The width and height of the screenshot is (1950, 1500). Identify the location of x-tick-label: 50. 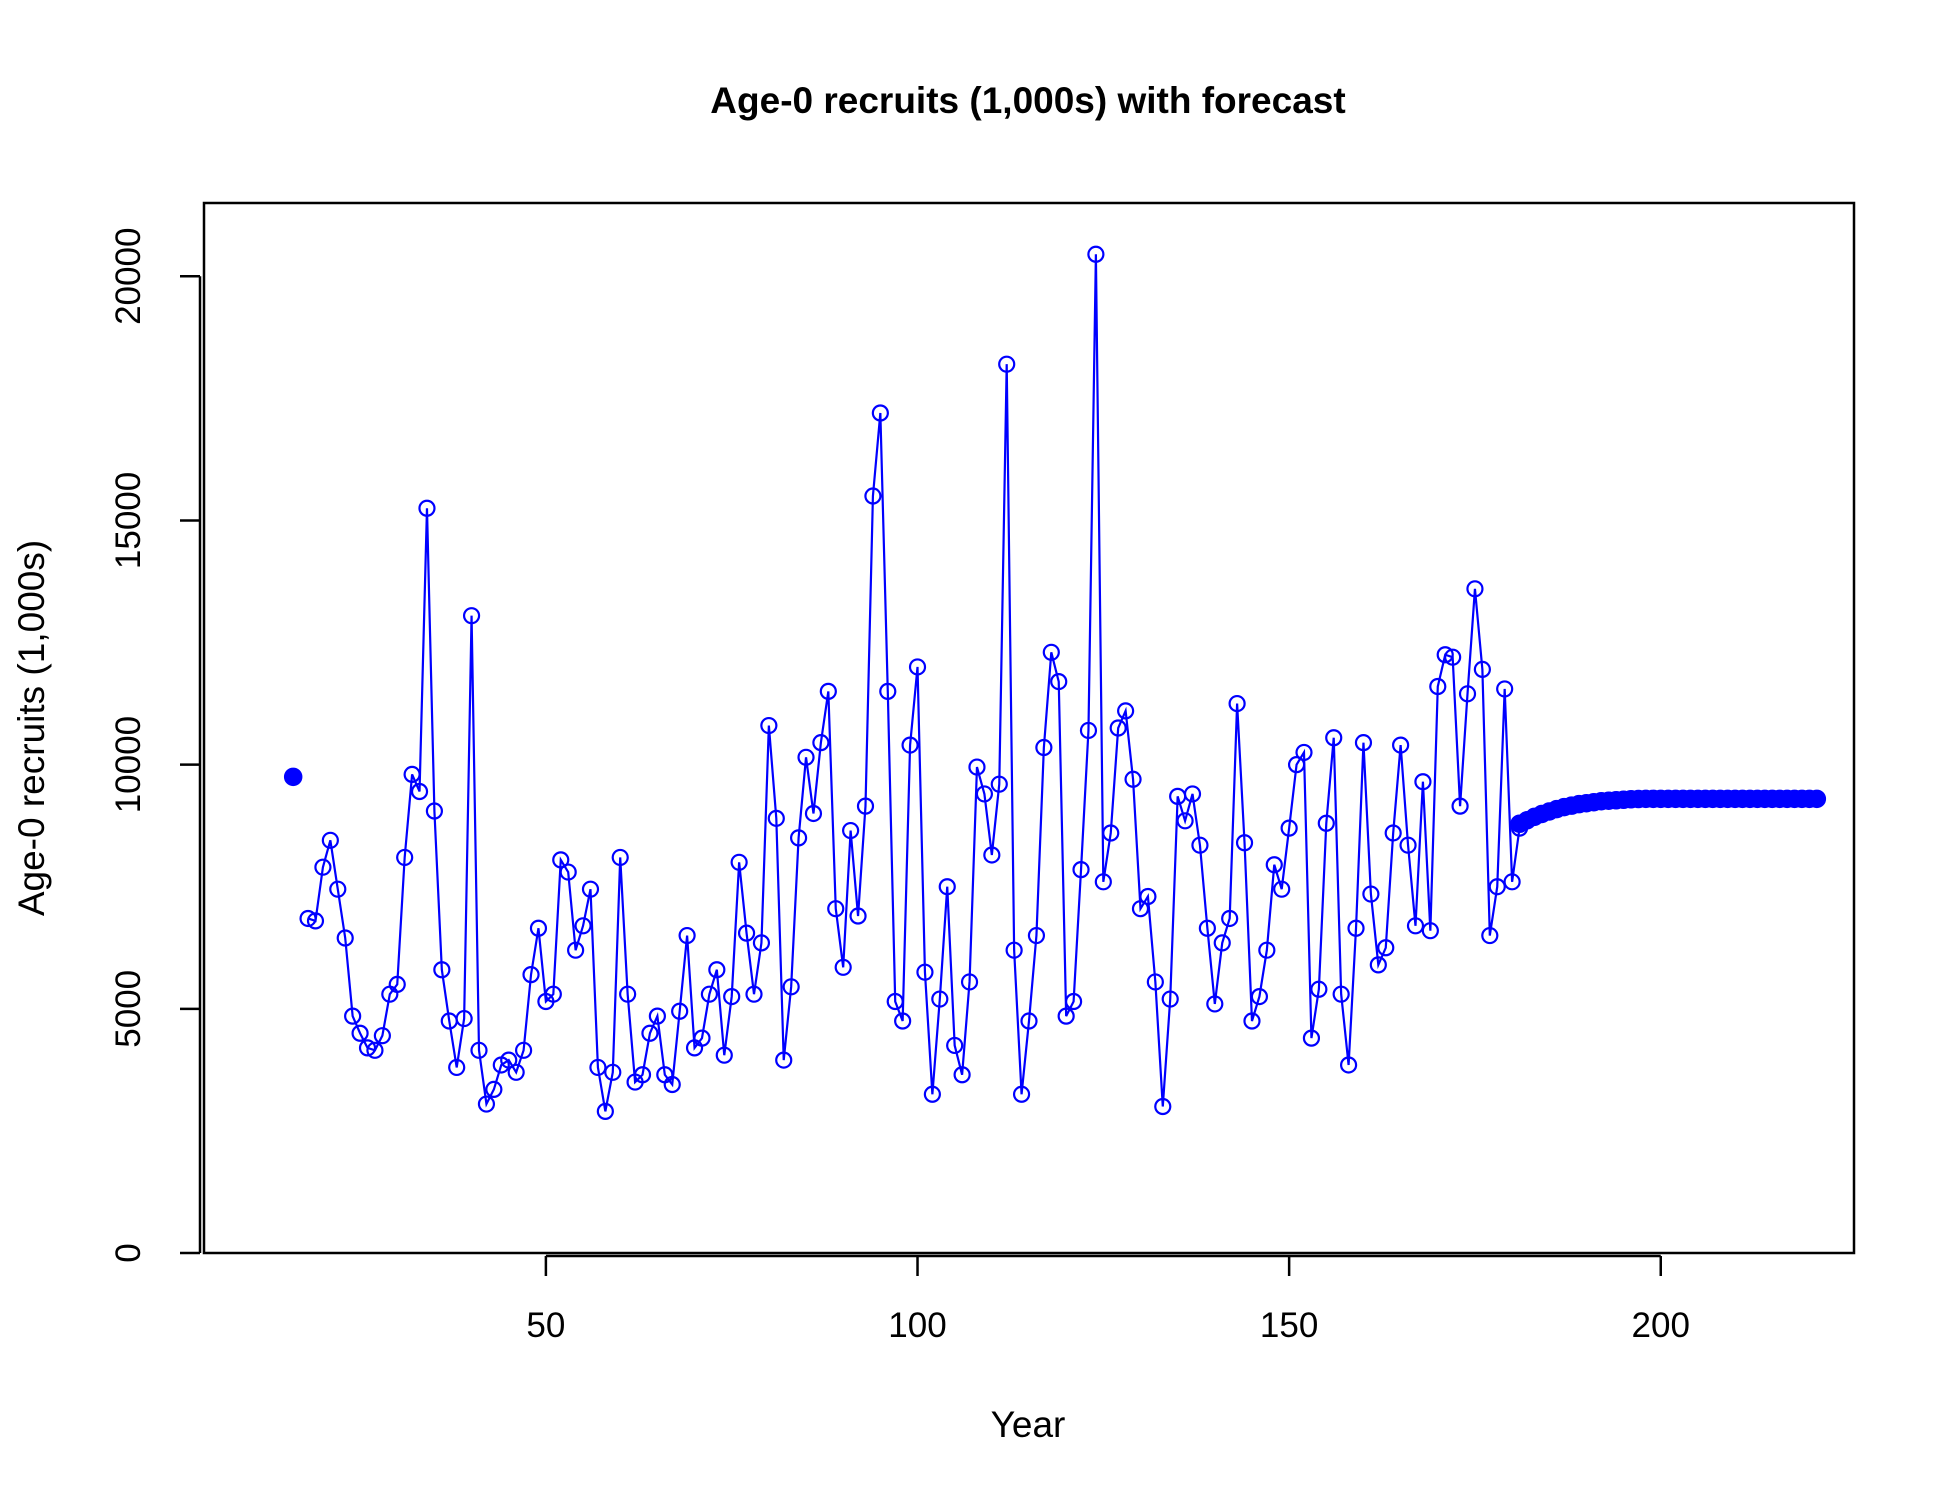
(545, 1325).